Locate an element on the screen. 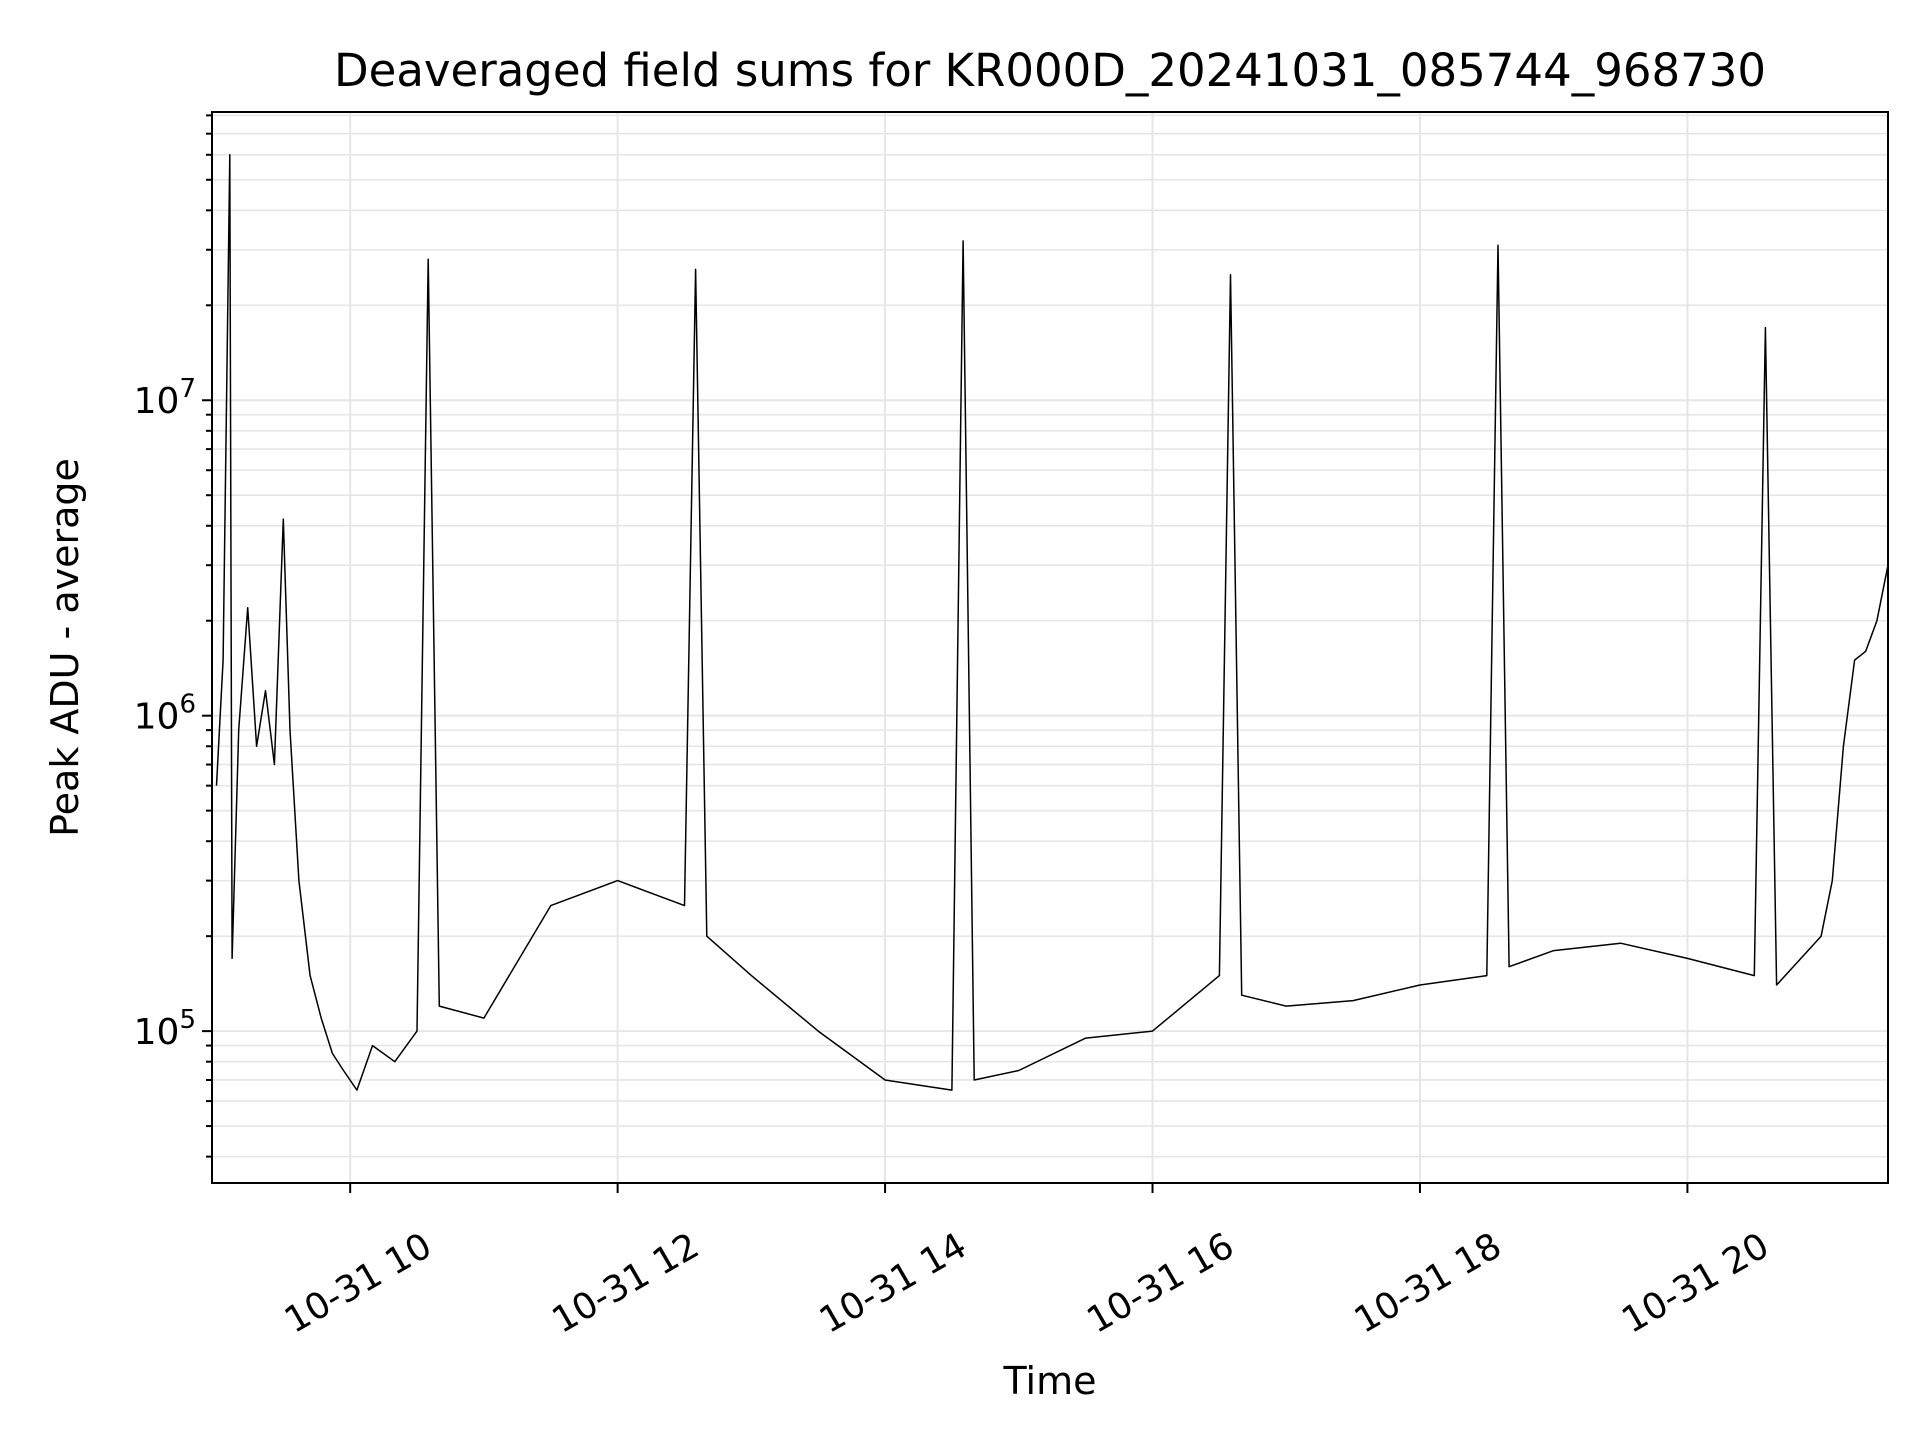 The height and width of the screenshot is (1440, 1920). y-tick-label: 10⁷ is located at coordinates (165, 398).